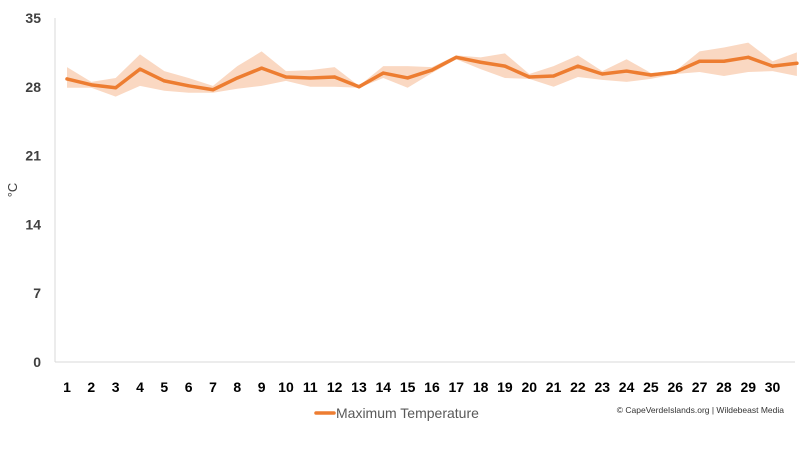 Image resolution: width=800 pixels, height=450 pixels. Describe the element at coordinates (529, 387) in the screenshot. I see `x-tick-label: 20` at that location.